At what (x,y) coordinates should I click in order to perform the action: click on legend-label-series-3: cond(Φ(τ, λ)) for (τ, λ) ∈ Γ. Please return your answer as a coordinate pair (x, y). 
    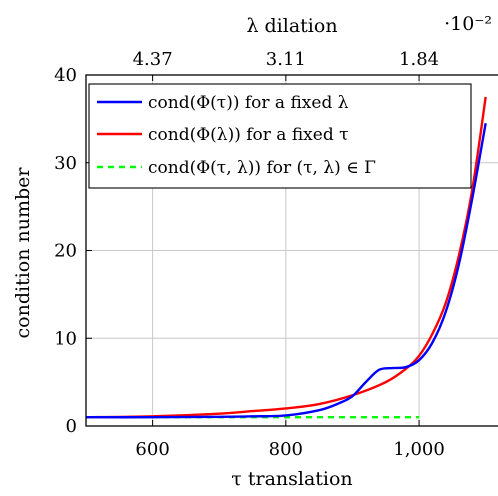
    Looking at the image, I should click on (262, 168).